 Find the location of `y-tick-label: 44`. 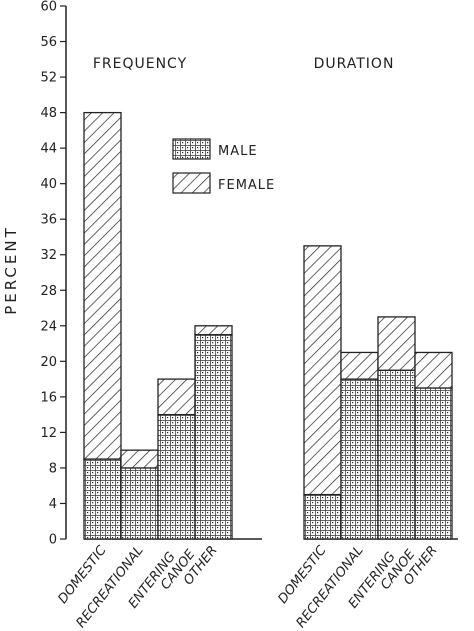

y-tick-label: 44 is located at coordinates (48, 149).